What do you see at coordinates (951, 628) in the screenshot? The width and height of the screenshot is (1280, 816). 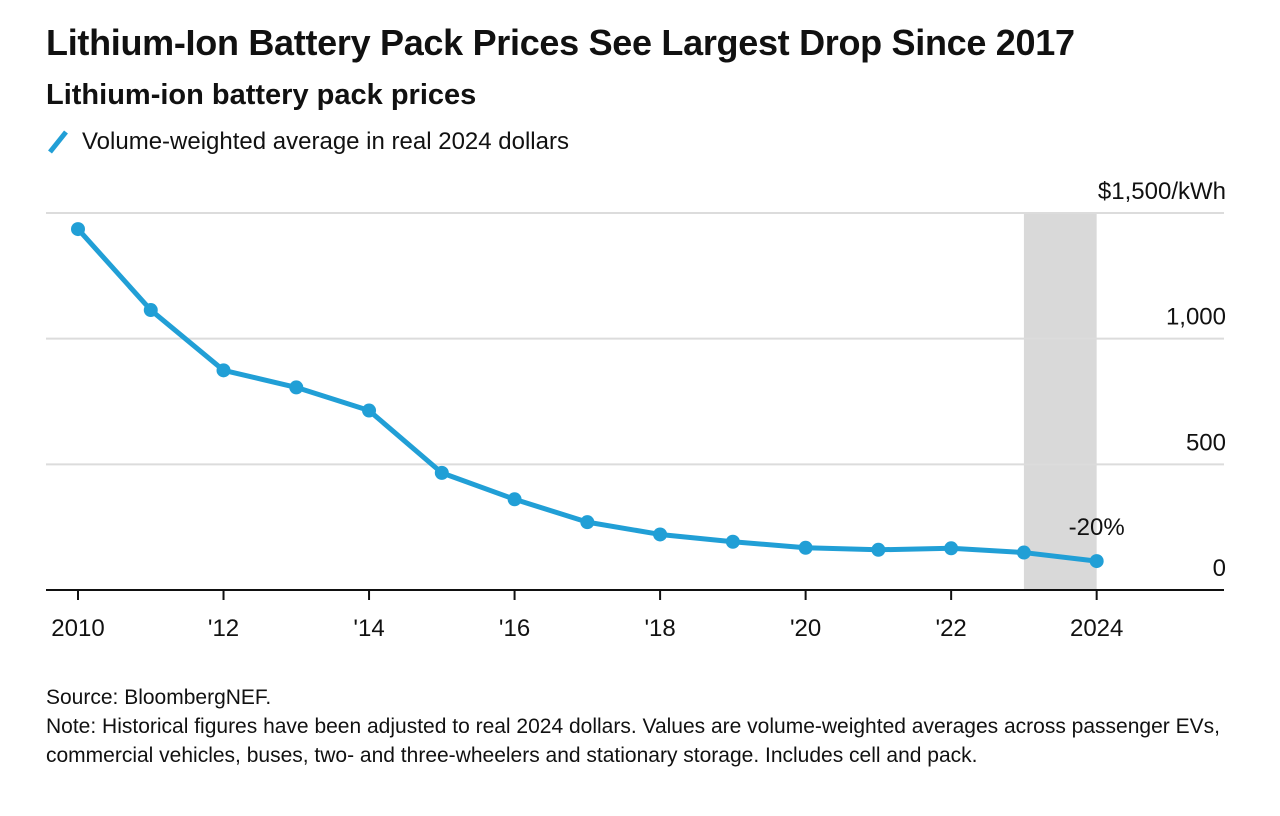 I see `x-tick-label: '22` at bounding box center [951, 628].